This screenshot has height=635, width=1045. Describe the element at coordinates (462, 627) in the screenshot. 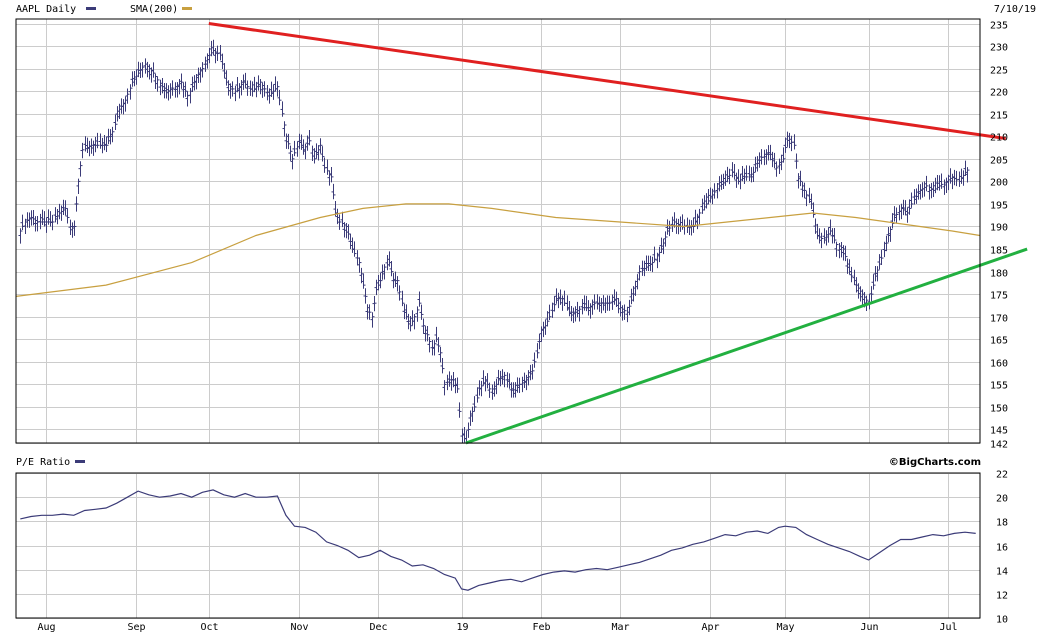

I see `x-tick-label: 19` at that location.